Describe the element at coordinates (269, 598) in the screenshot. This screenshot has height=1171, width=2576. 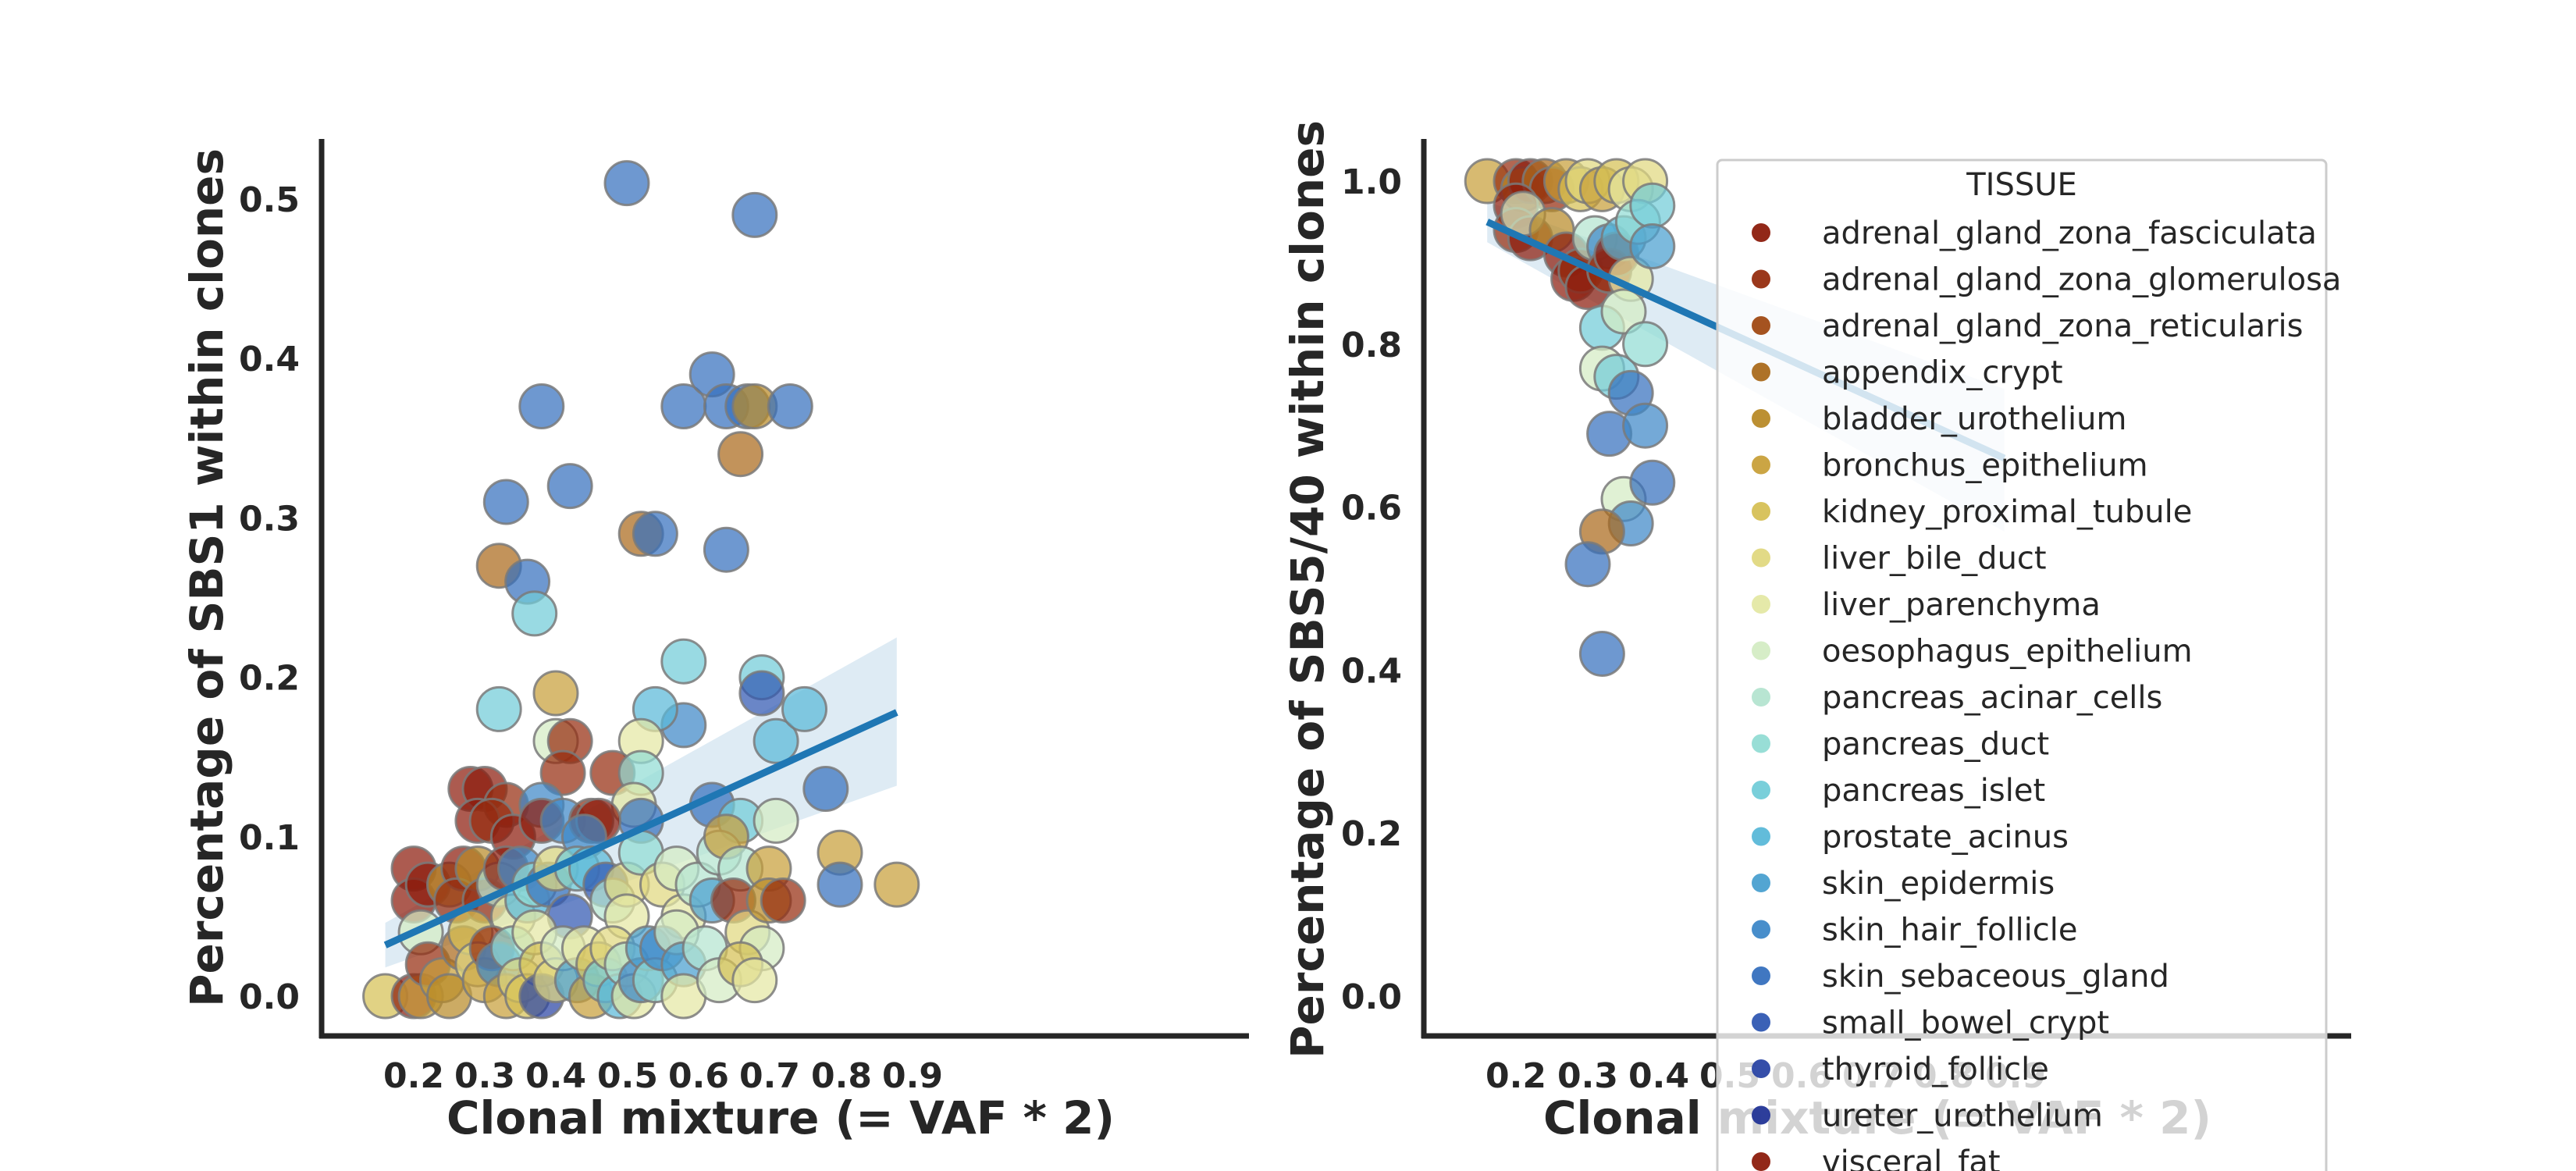
I see `sbs1-y-ticks: 0.0 0.1 0.2 0.3 0.4 0.5` at that location.